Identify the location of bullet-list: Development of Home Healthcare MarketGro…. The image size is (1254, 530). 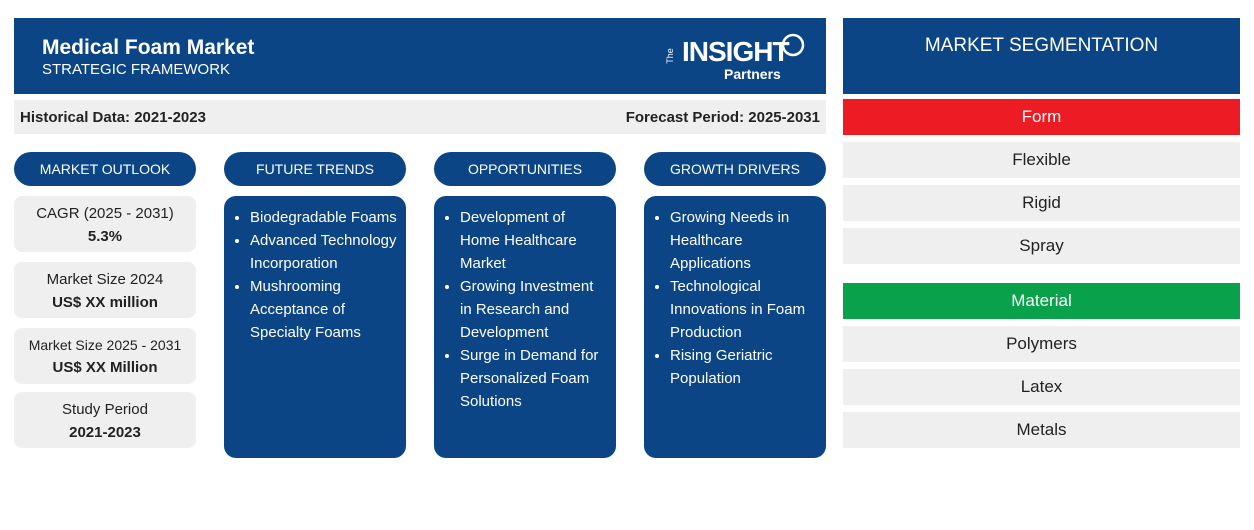
(525, 304).